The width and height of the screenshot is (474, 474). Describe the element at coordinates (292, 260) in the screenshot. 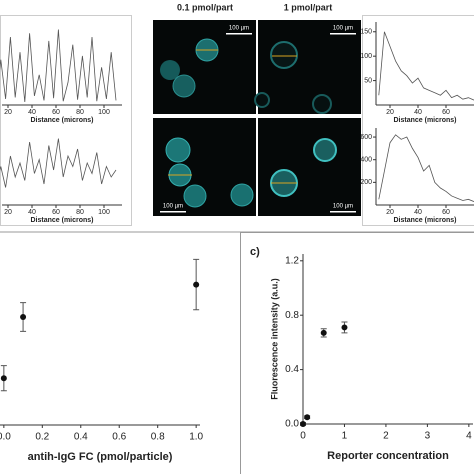

I see `y-tick-label: 1.2` at that location.